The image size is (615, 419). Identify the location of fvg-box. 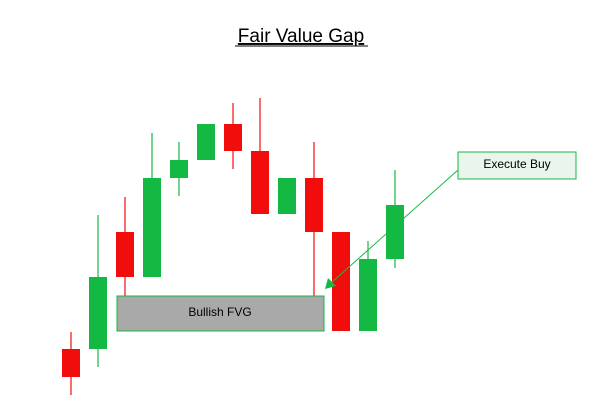
(220, 313).